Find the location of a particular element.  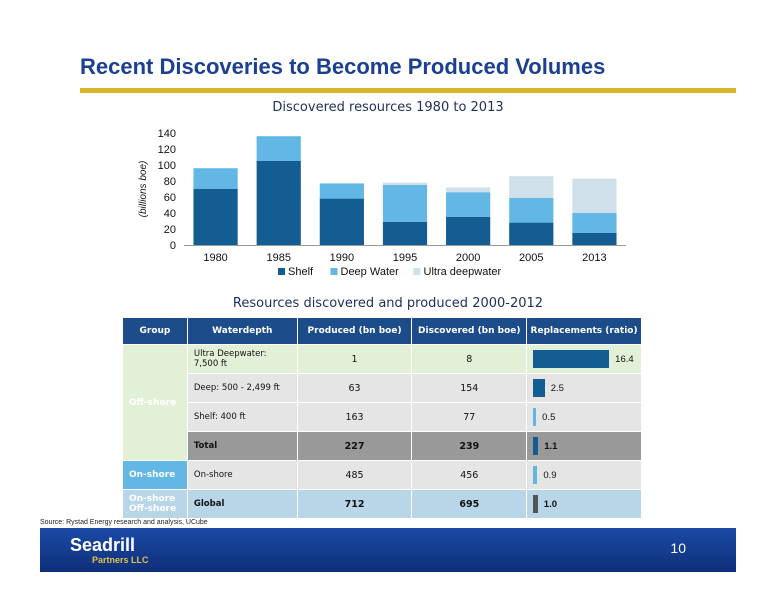

ratio-label: 0.5 is located at coordinates (549, 417).